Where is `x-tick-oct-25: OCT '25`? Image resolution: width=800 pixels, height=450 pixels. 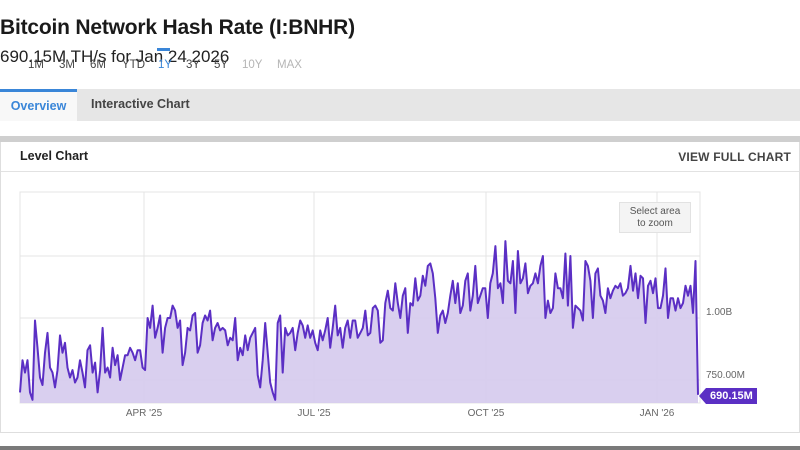
x-tick-oct-25: OCT '25 is located at coordinates (486, 413).